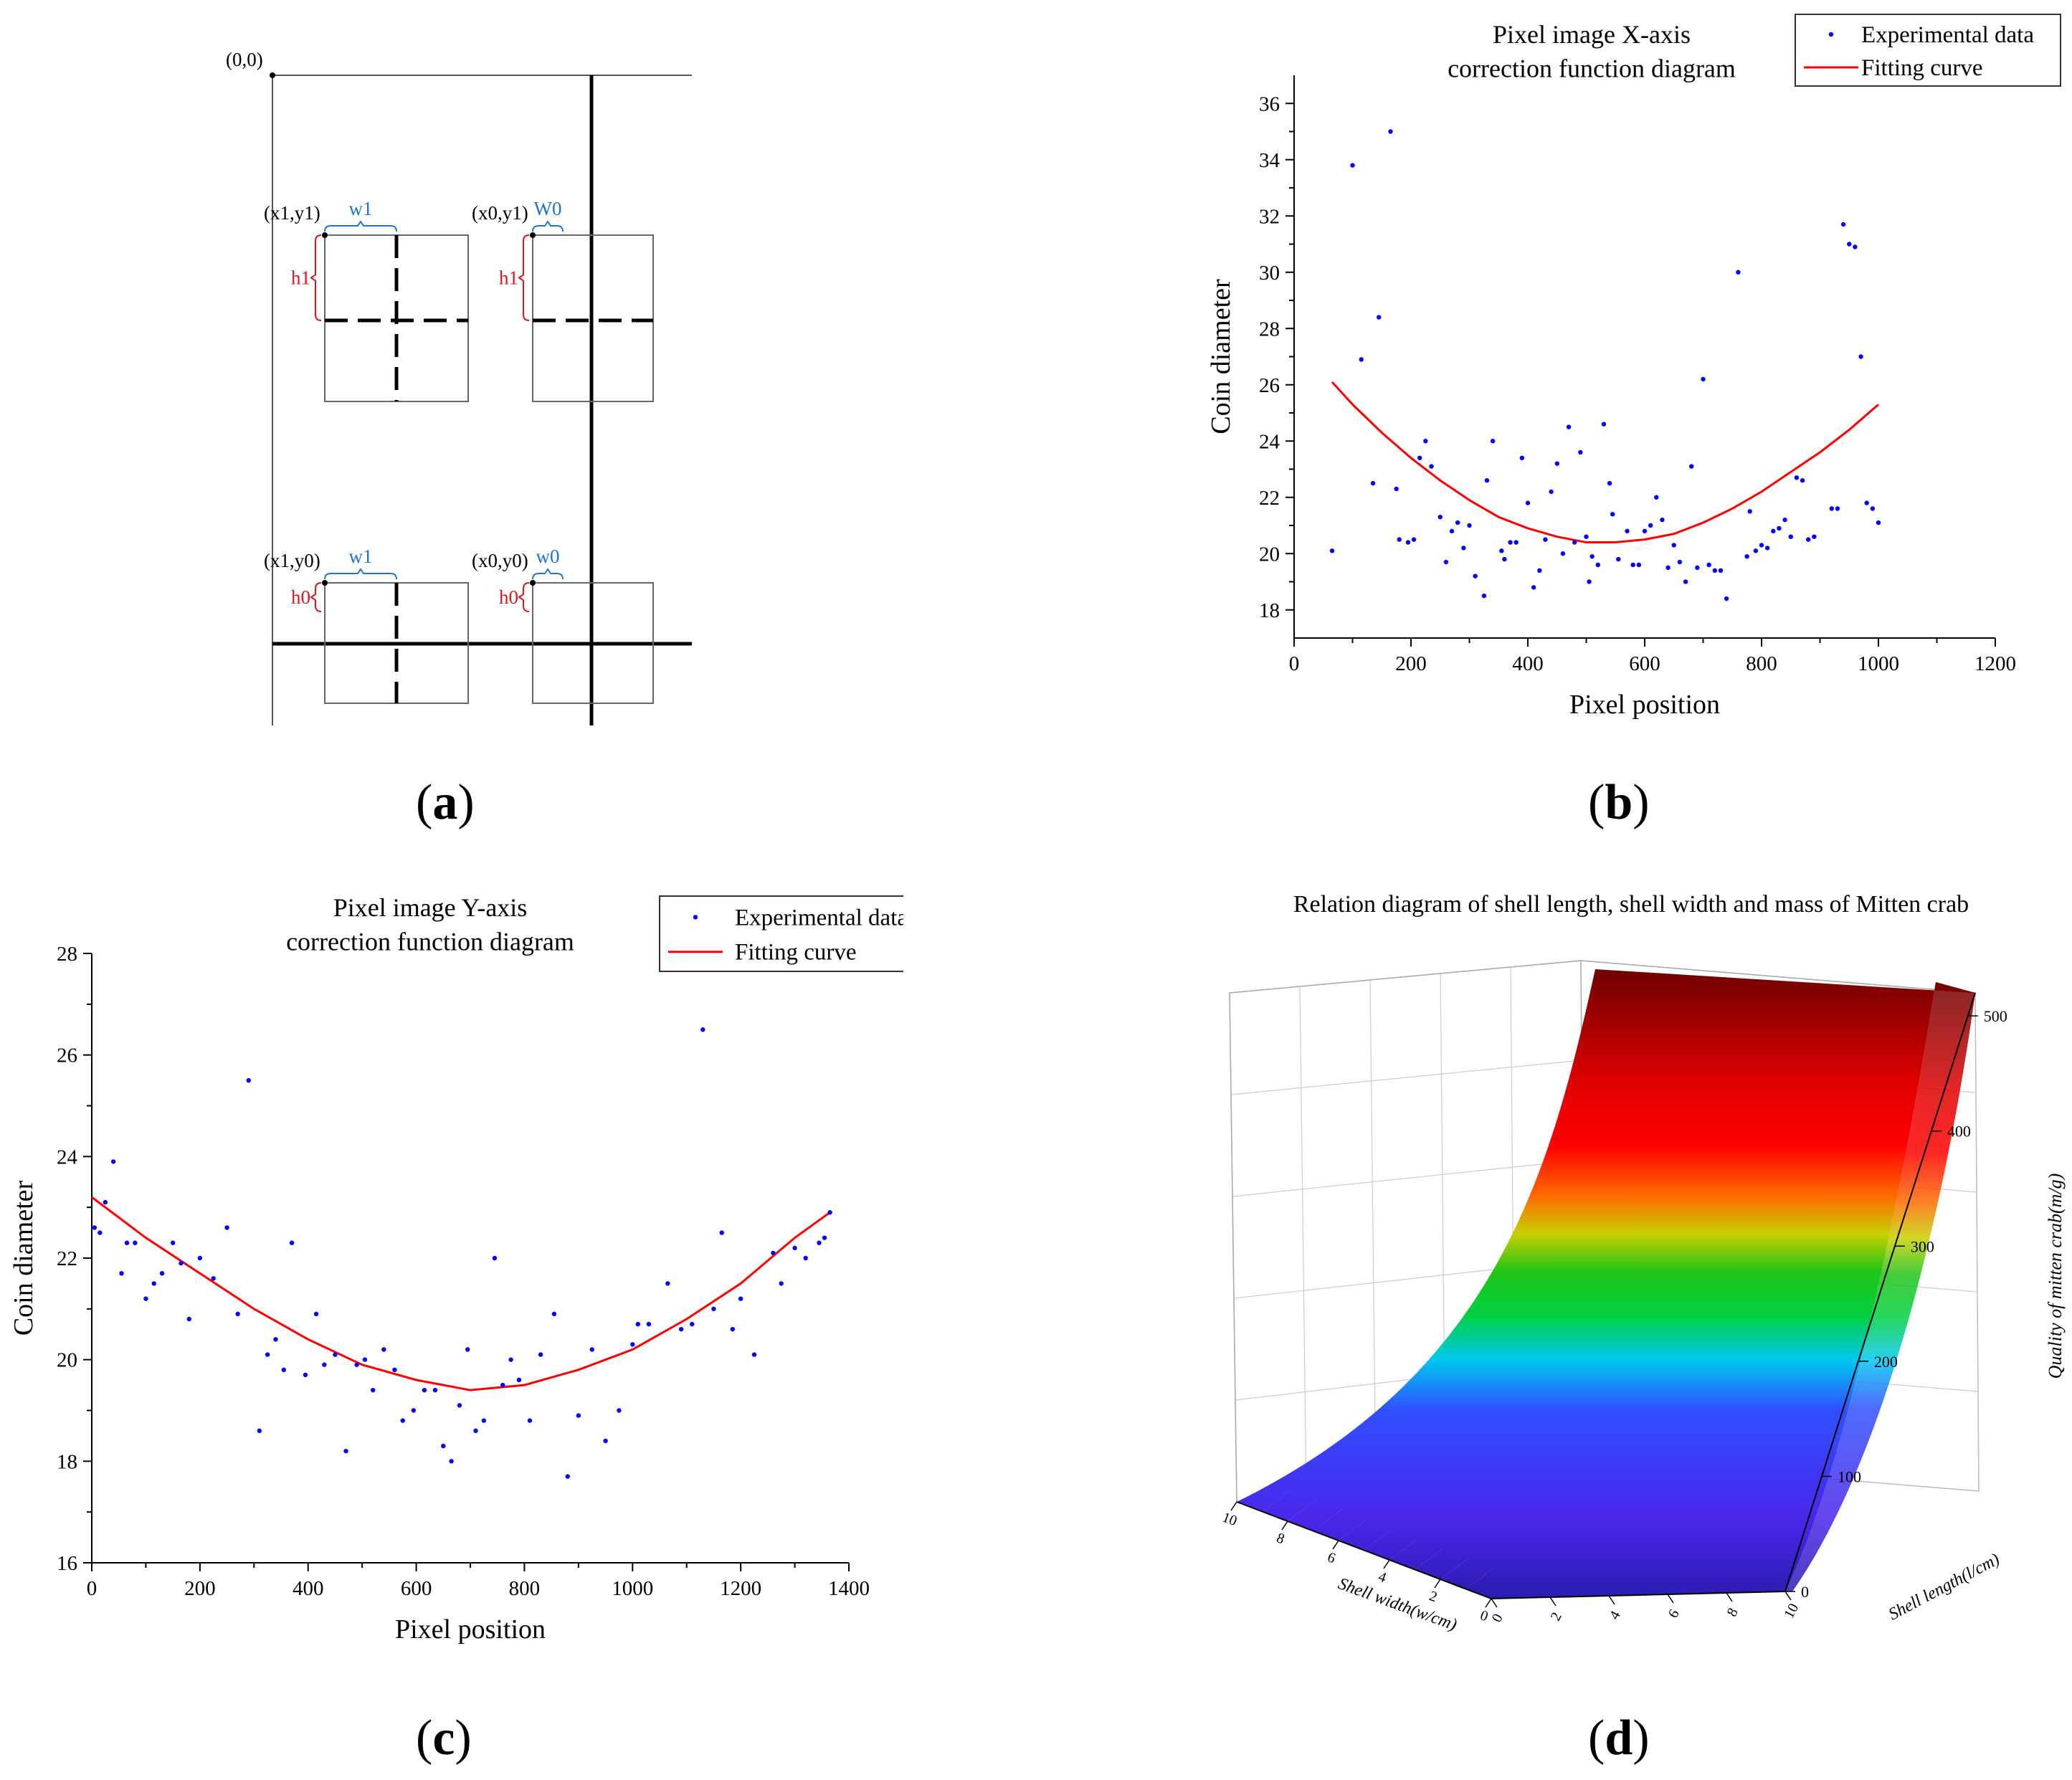  What do you see at coordinates (1229, 1520) in the screenshot?
I see `width-tick-label: 10` at bounding box center [1229, 1520].